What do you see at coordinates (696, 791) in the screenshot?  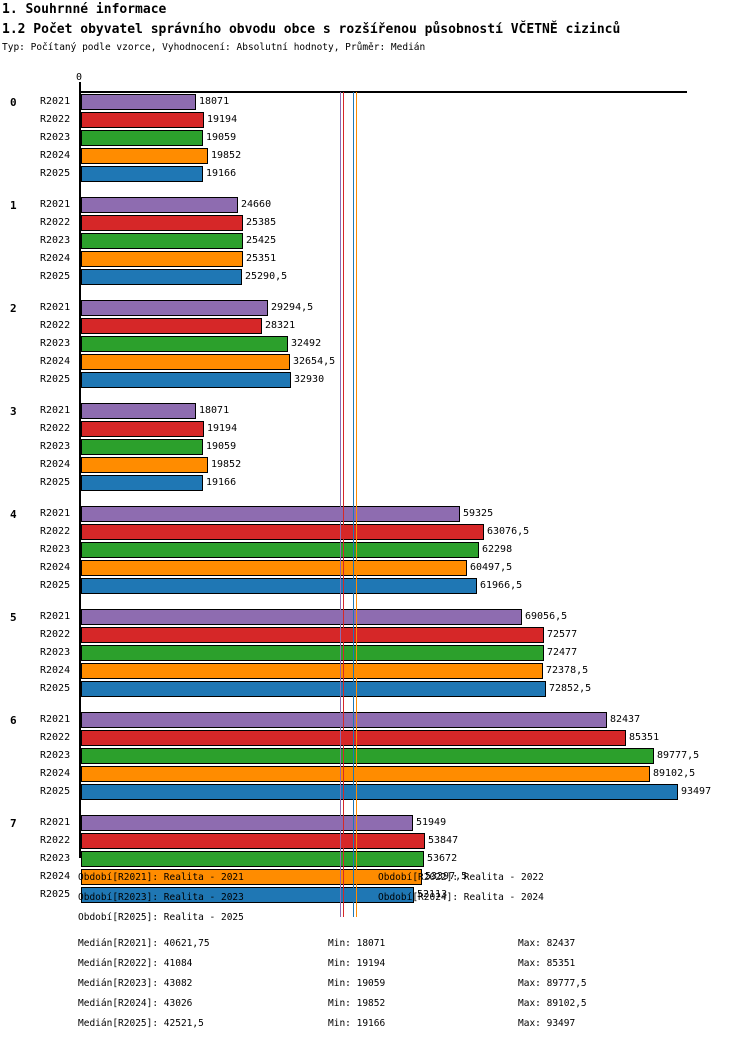 I see `bar-value-label: 93497` at bounding box center [696, 791].